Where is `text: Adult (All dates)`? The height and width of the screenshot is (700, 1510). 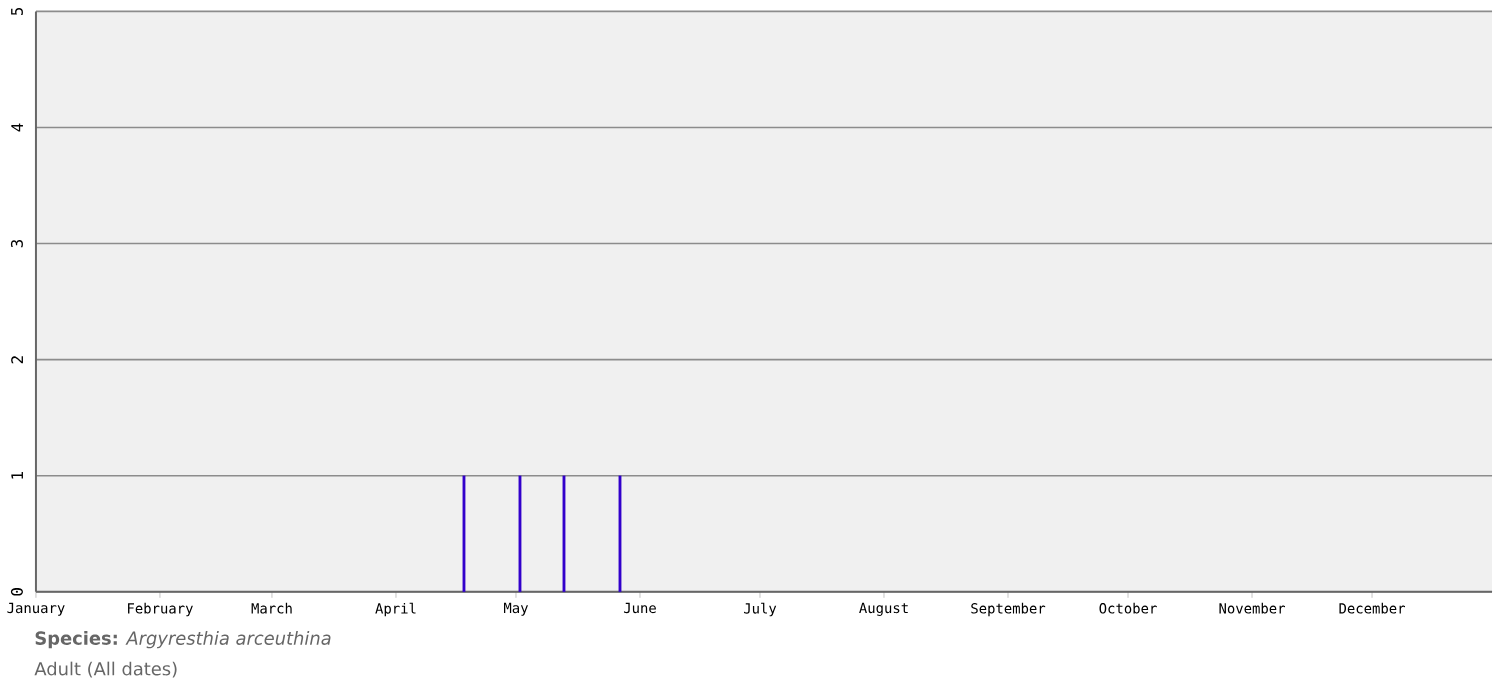 text: Adult (All dates) is located at coordinates (105, 669).